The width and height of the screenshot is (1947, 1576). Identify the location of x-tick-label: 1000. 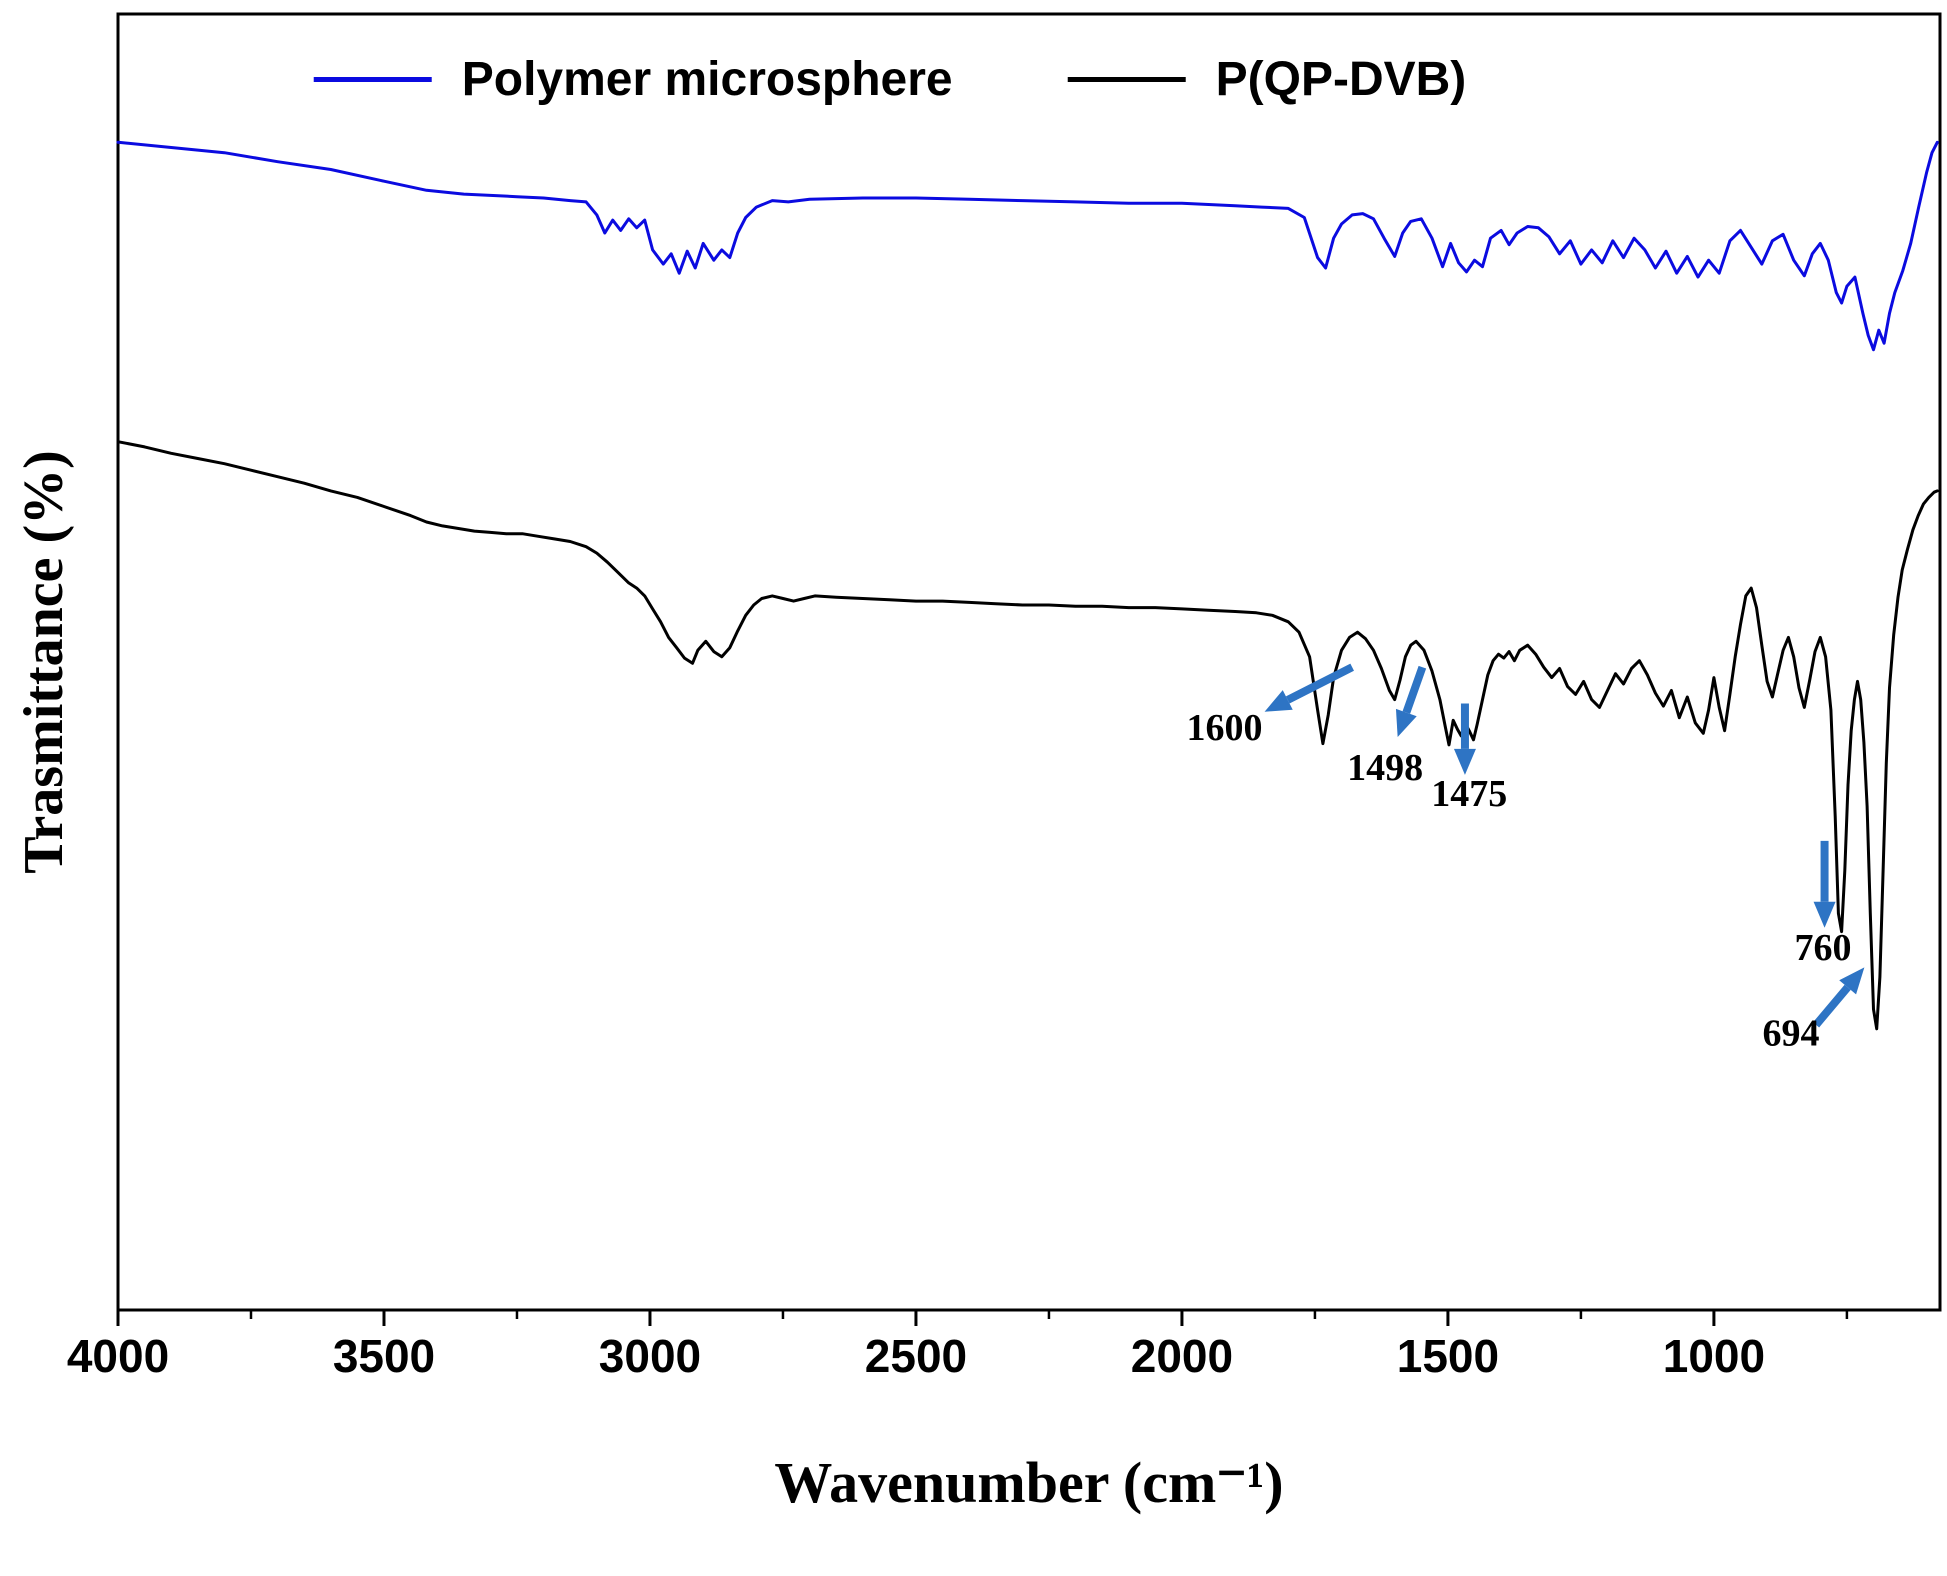
(1714, 1356).